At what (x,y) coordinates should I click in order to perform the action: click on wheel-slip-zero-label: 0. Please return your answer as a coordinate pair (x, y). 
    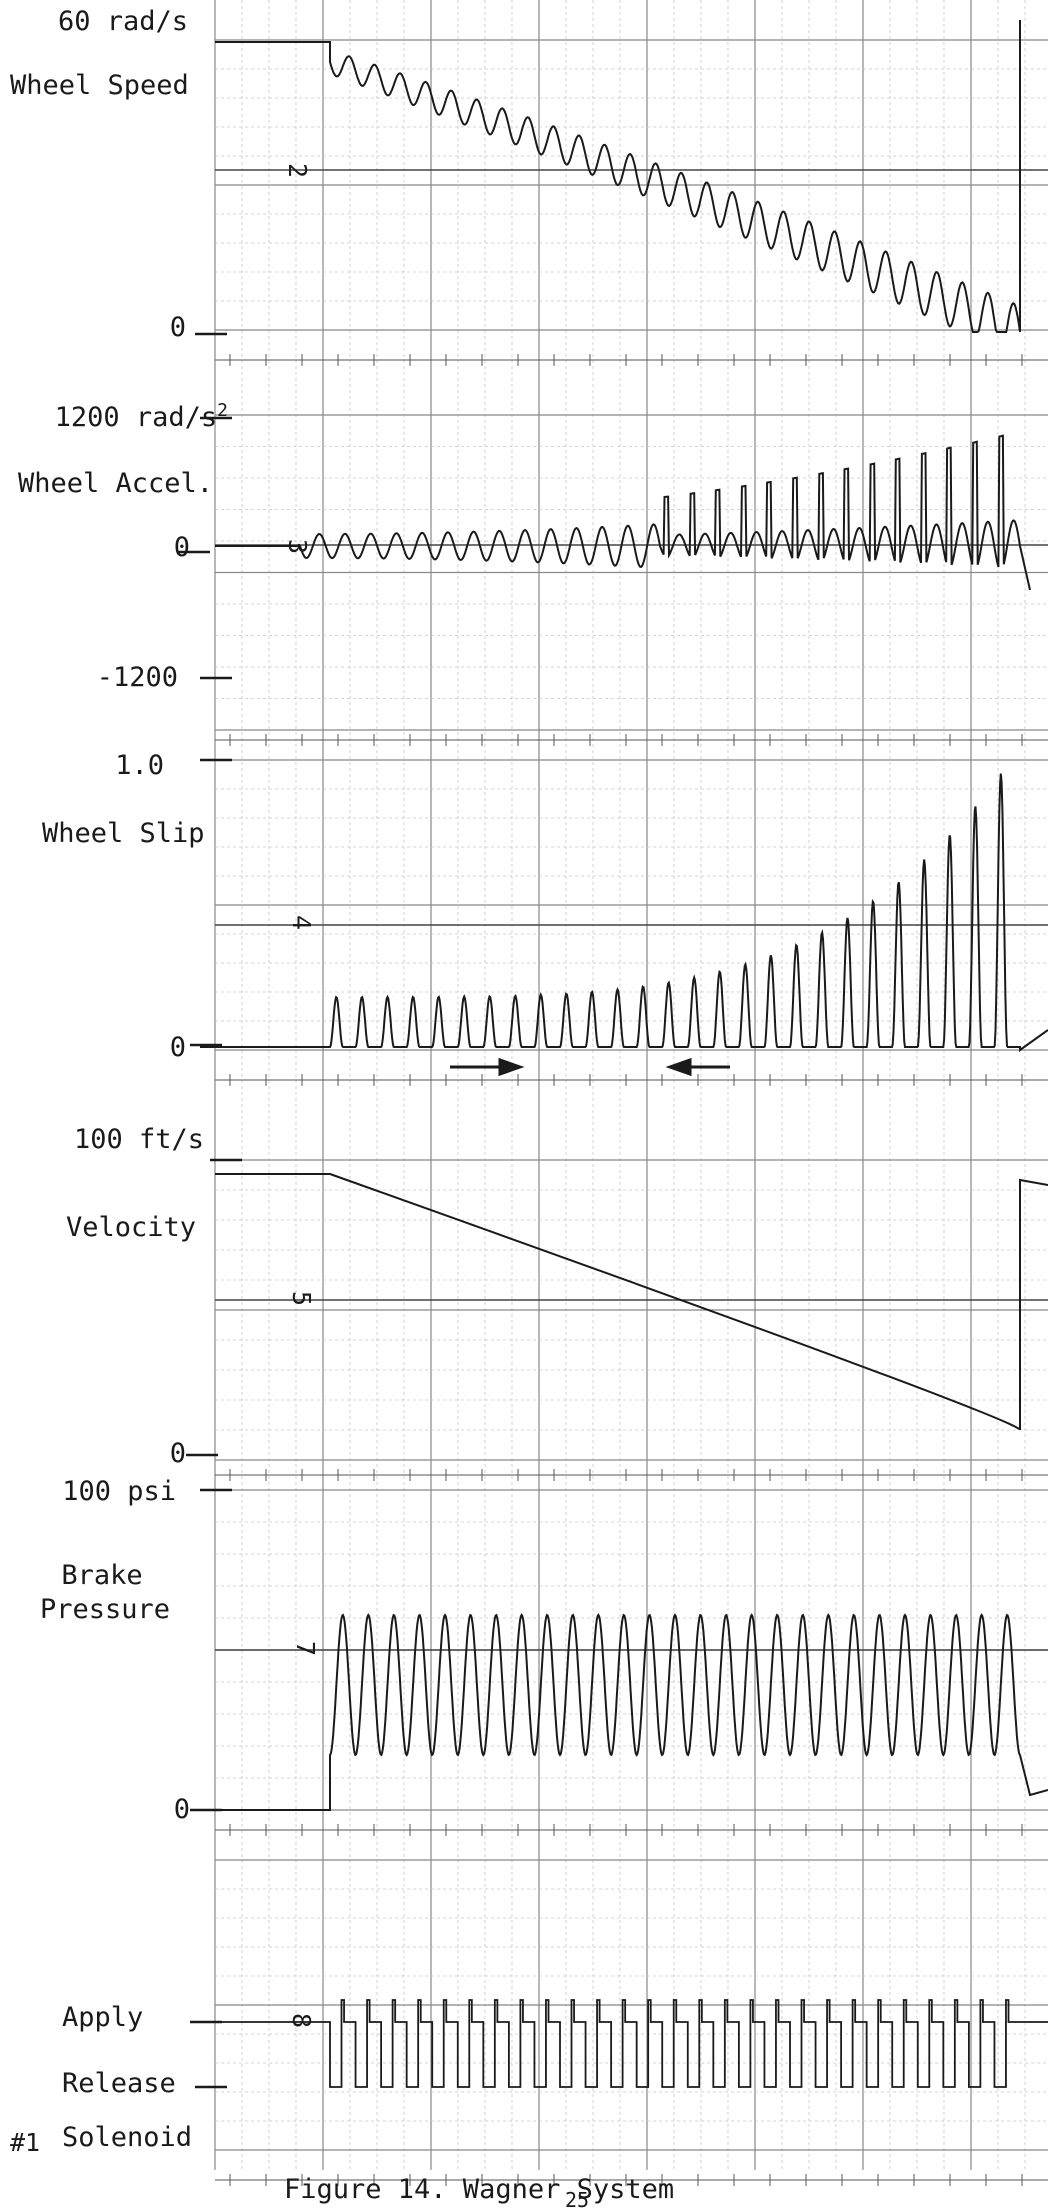
    Looking at the image, I should click on (177, 1047).